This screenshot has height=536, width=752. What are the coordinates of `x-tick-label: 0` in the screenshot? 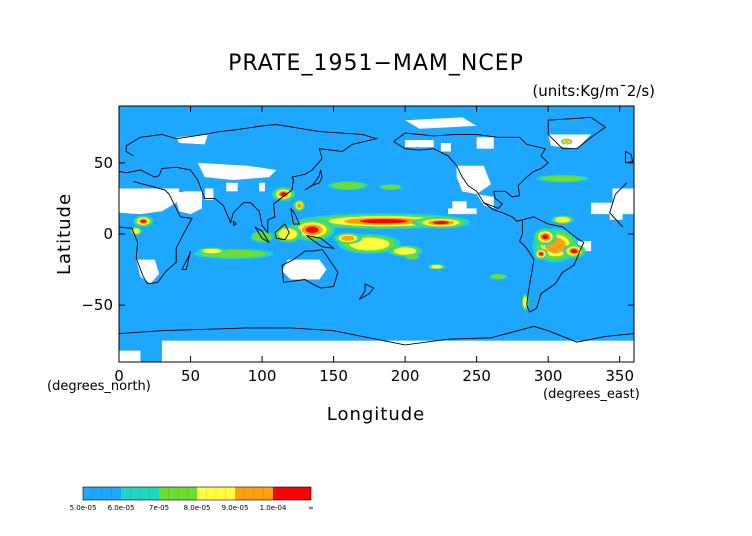 It's located at (119, 376).